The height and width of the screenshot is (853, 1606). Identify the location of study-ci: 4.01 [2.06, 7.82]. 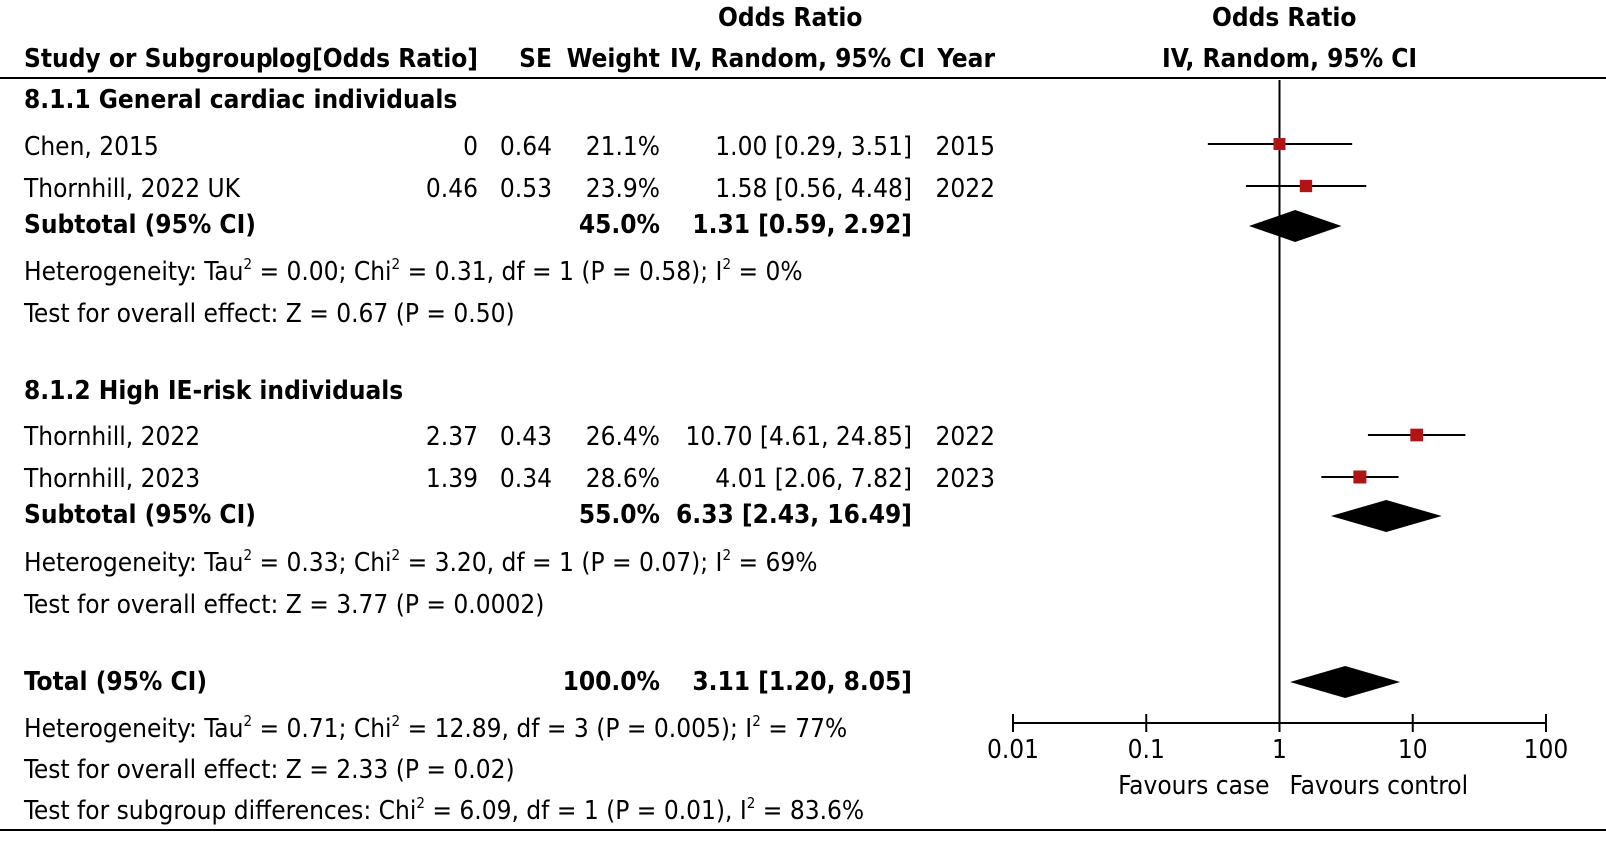
(813, 479).